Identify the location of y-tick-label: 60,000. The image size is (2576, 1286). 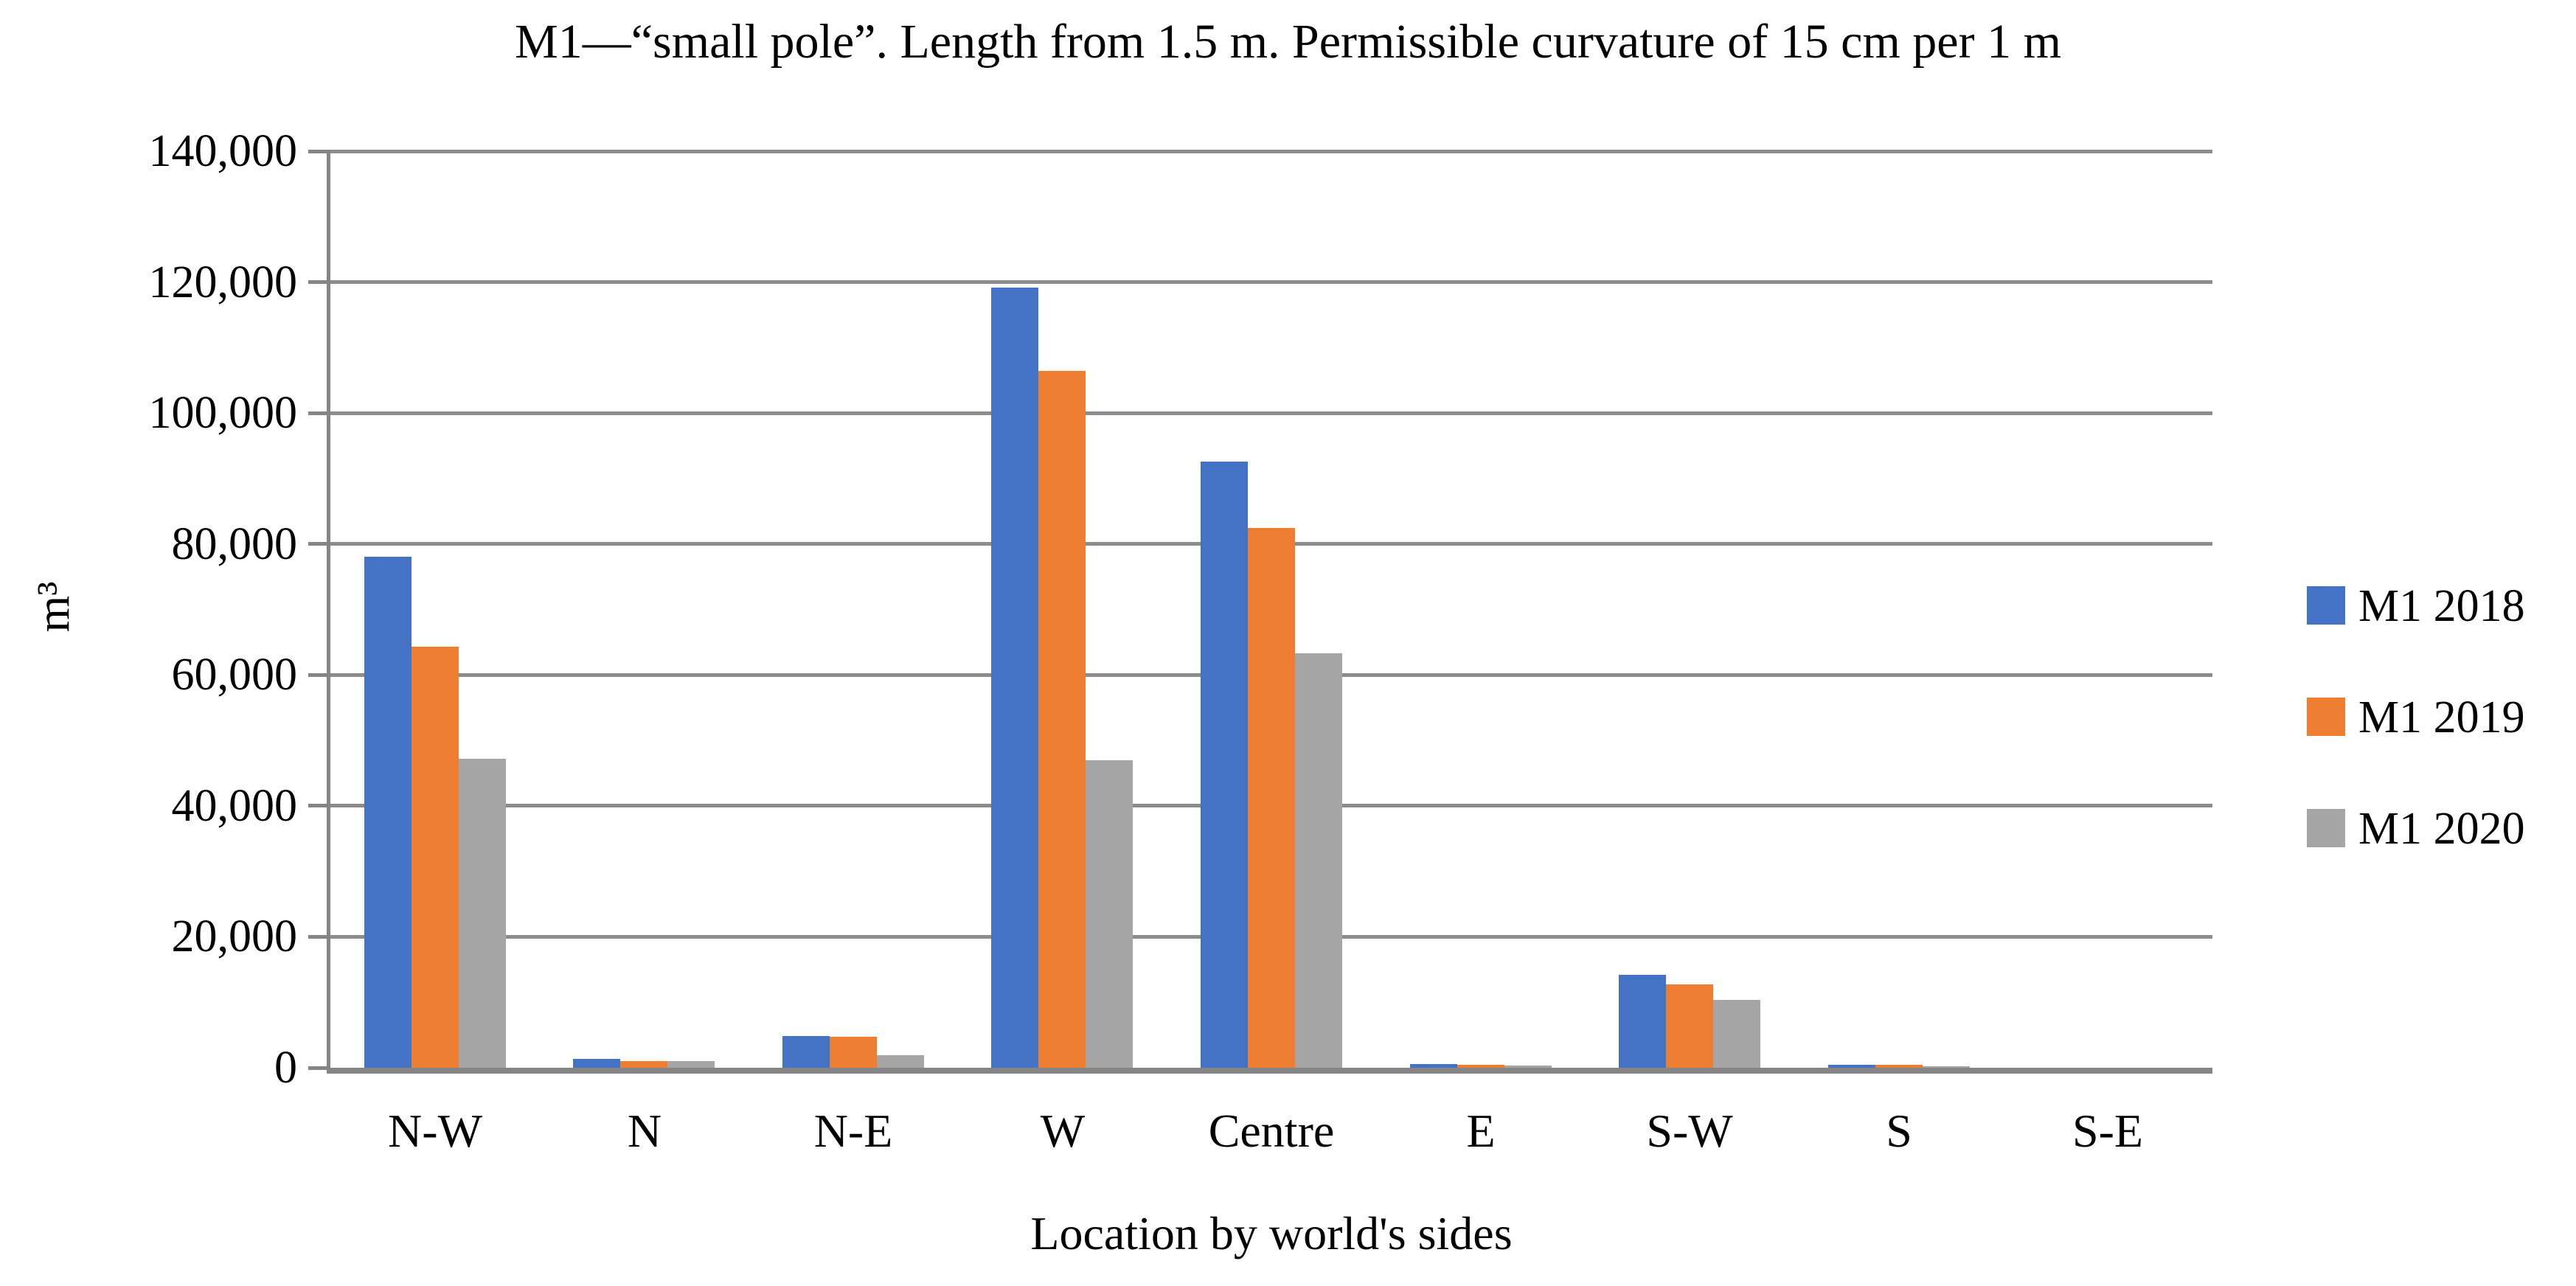
(234, 676).